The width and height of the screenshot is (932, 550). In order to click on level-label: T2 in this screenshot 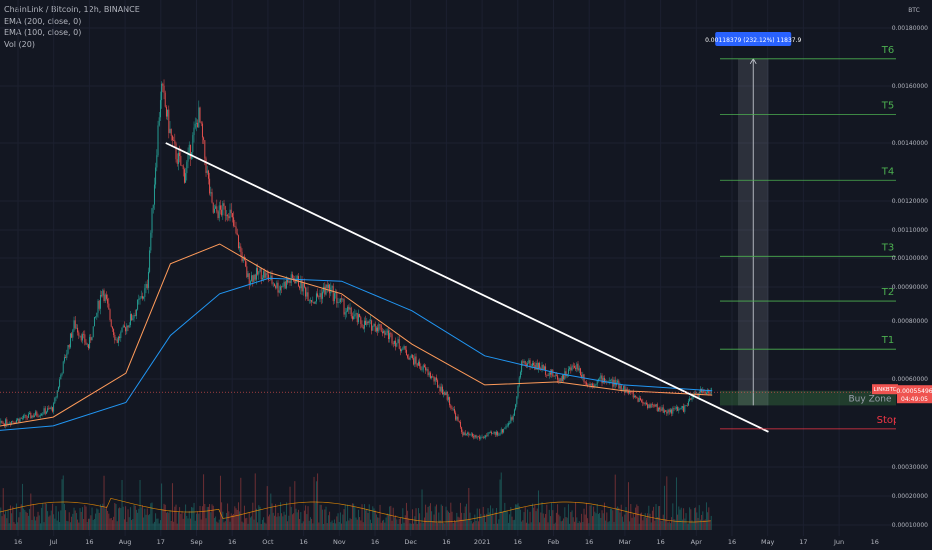, I will do `click(887, 292)`.